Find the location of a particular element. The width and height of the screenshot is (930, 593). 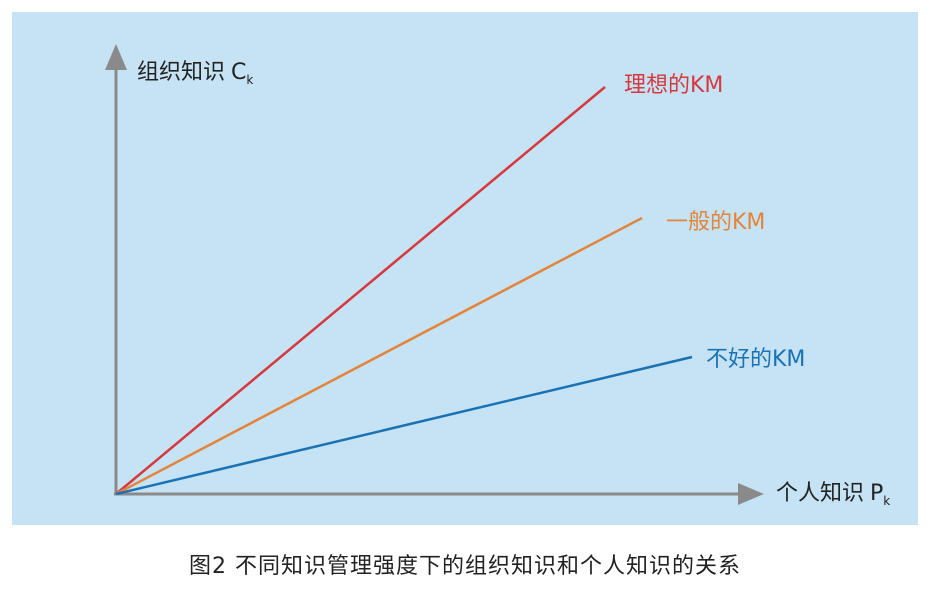

y-axis-label: 组织知识 Ck is located at coordinates (195, 73).